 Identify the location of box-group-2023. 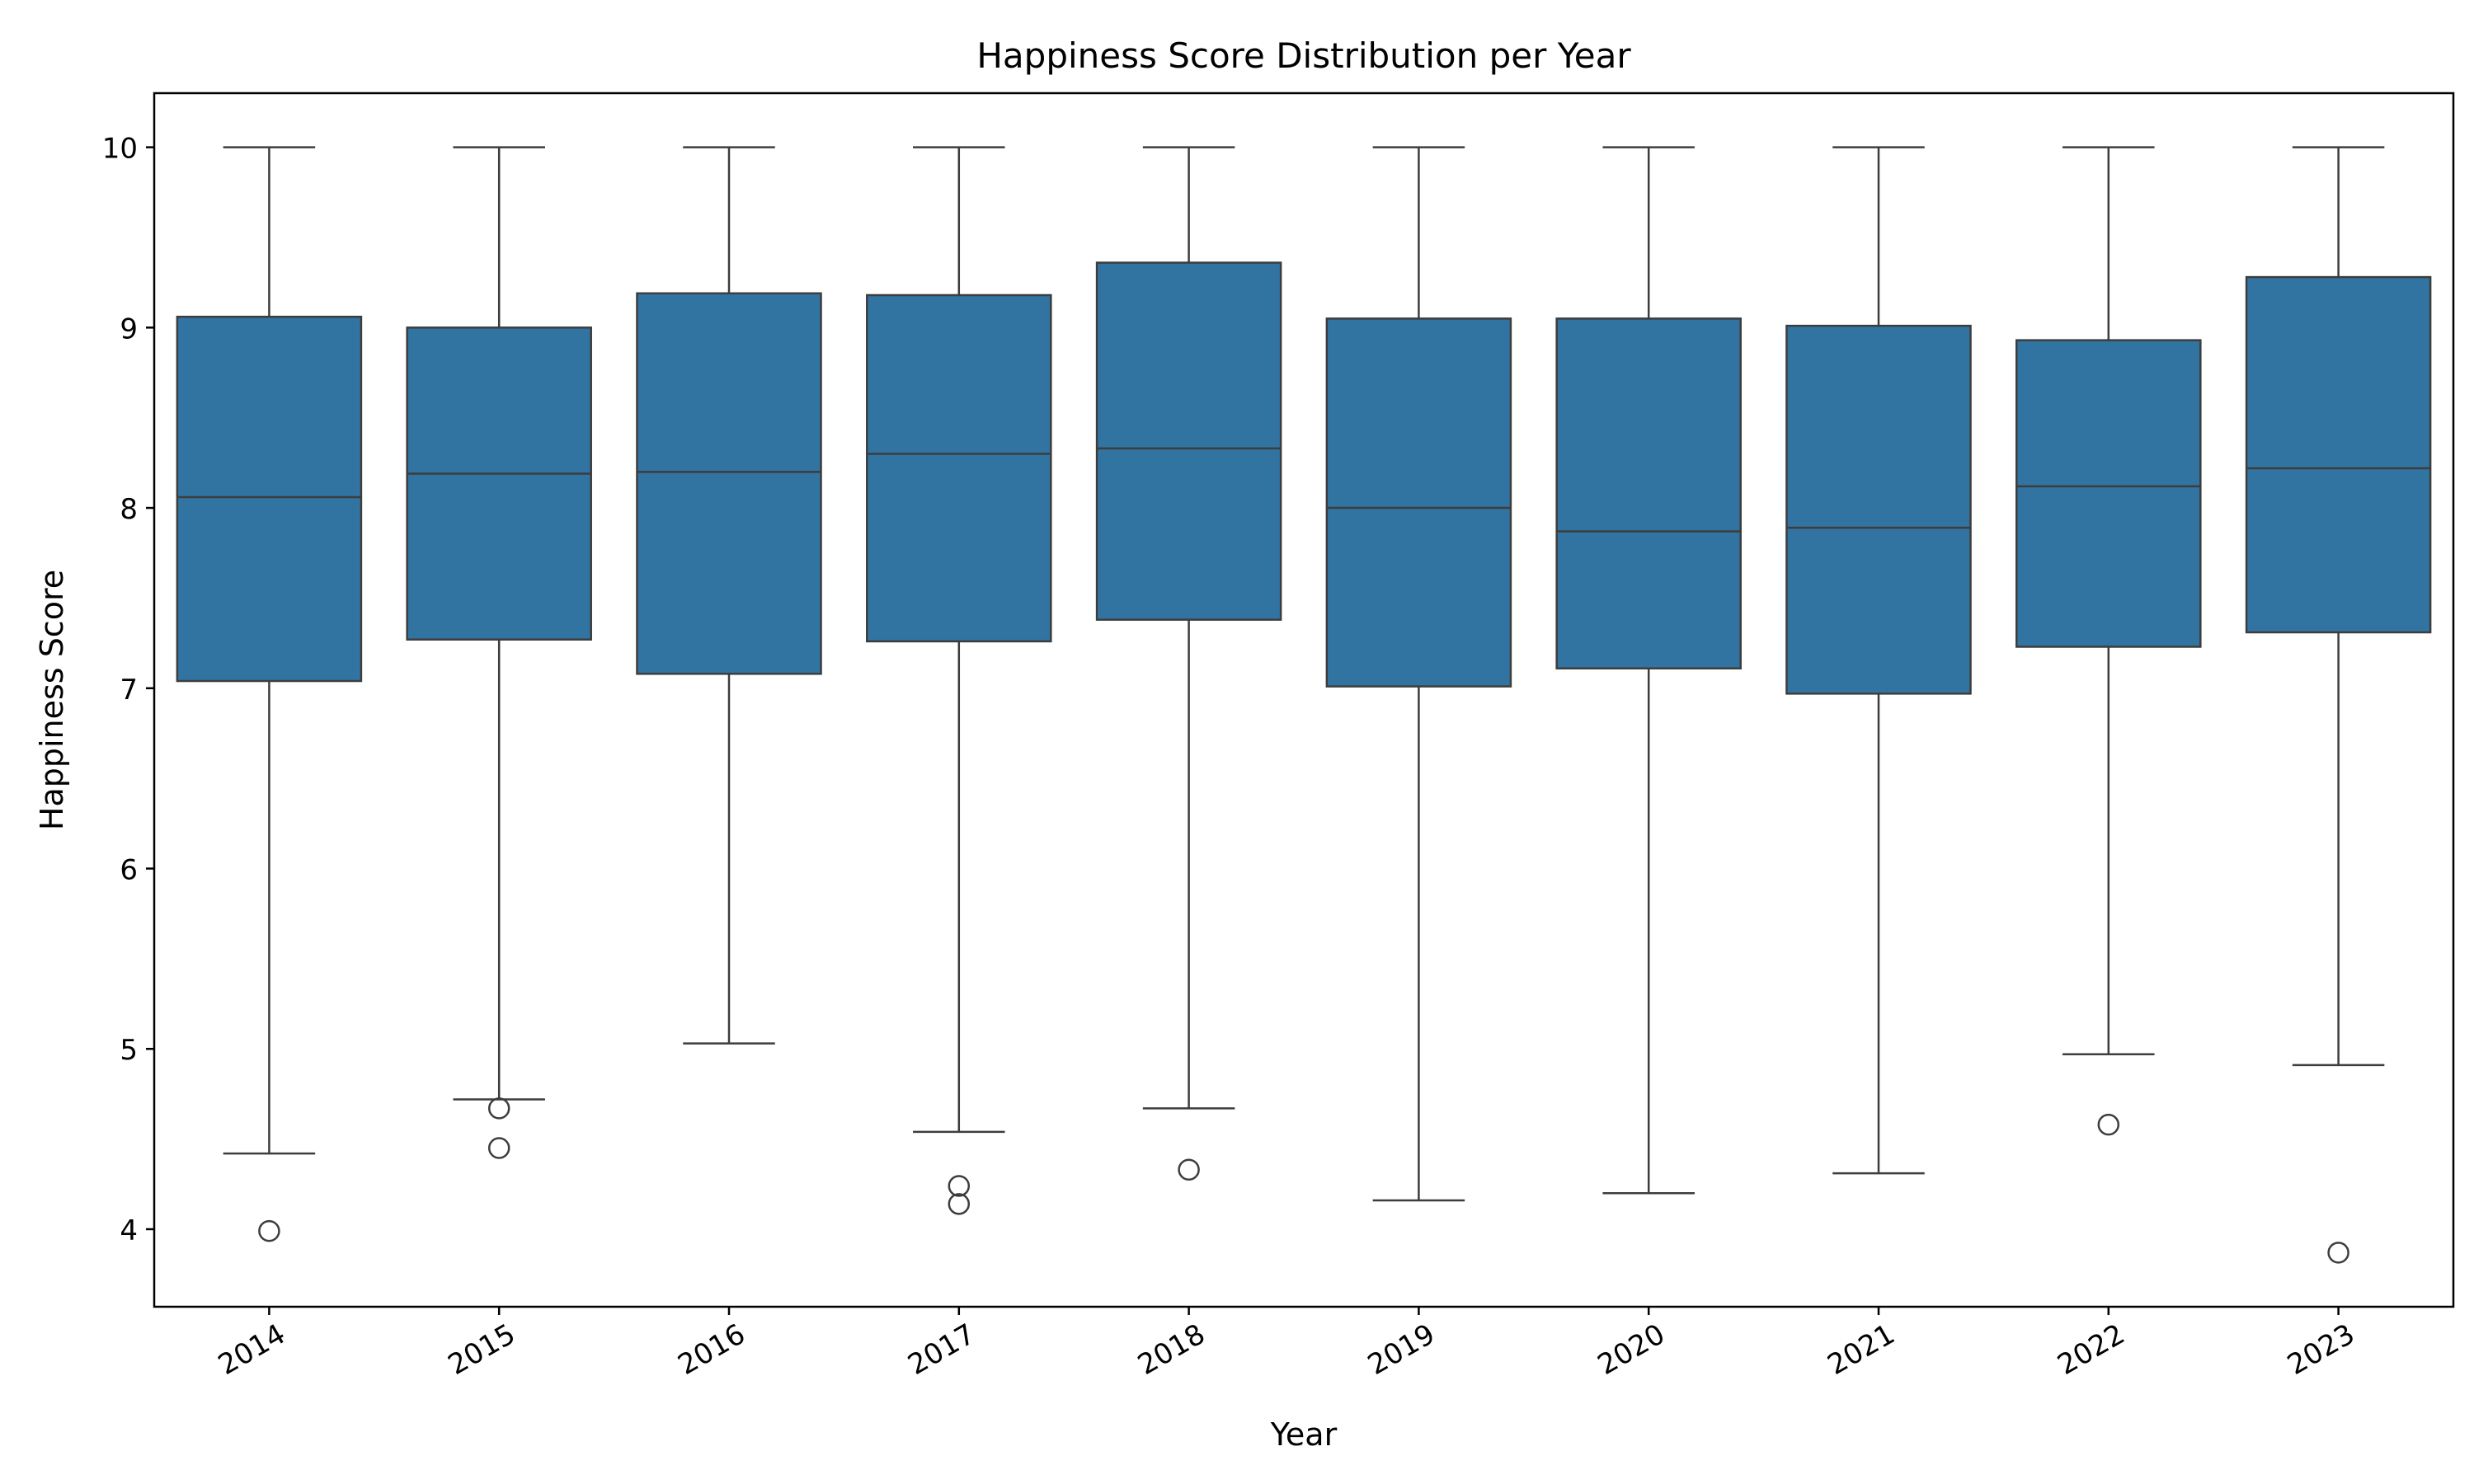
(2338, 705).